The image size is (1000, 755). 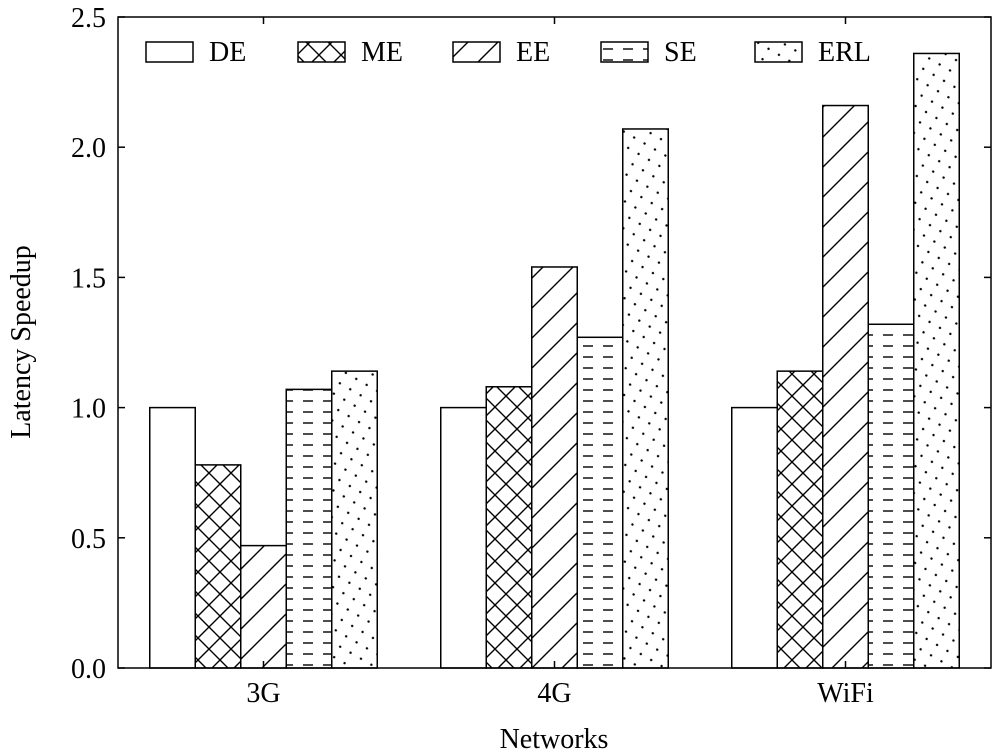 What do you see at coordinates (88, 669) in the screenshot?
I see `y-tick-label: 0.0` at bounding box center [88, 669].